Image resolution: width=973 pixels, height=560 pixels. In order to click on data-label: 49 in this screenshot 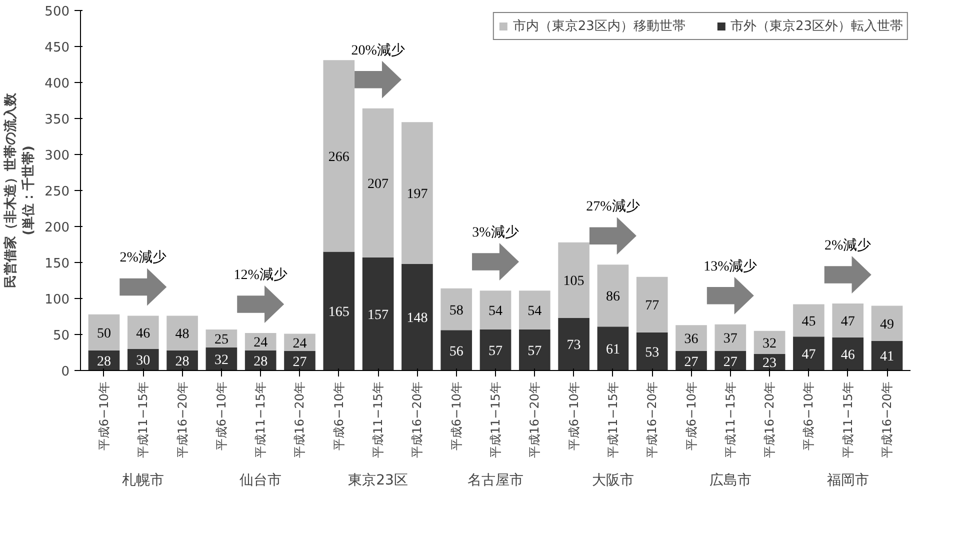, I will do `click(887, 324)`.